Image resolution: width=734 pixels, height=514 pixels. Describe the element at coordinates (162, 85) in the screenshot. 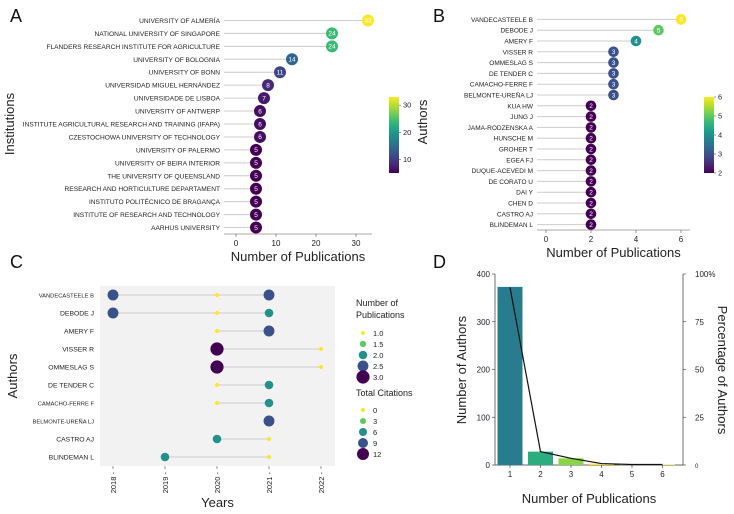

I see `category-label: UNIVERSIDAD MIGUEL HERNÁNDEZ` at that location.